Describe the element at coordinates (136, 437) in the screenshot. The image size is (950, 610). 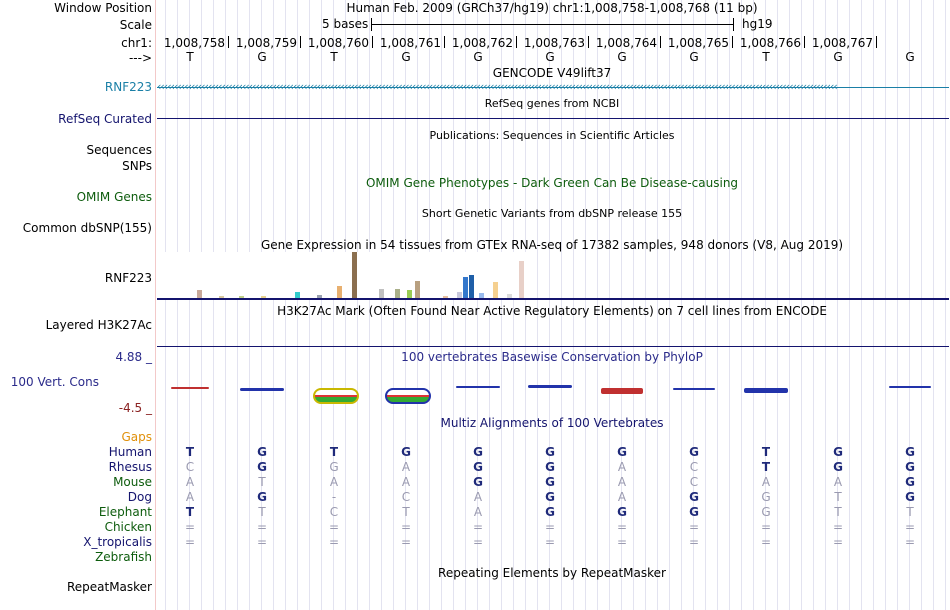
I see `gaps-label: Gaps` at that location.